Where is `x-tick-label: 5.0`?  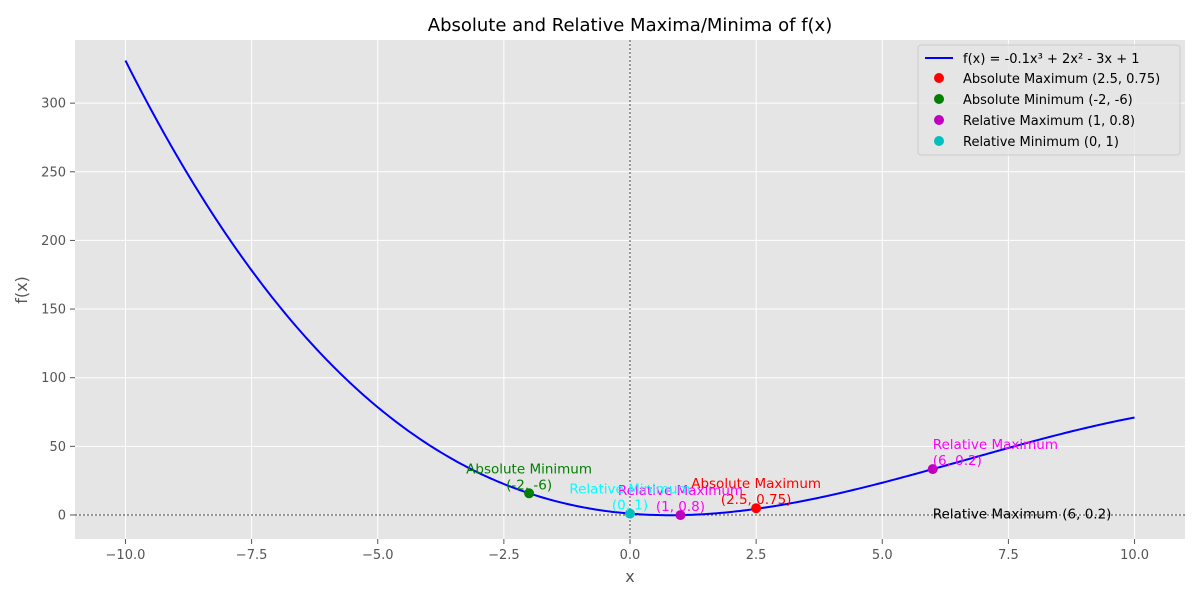
x-tick-label: 5.0 is located at coordinates (882, 555).